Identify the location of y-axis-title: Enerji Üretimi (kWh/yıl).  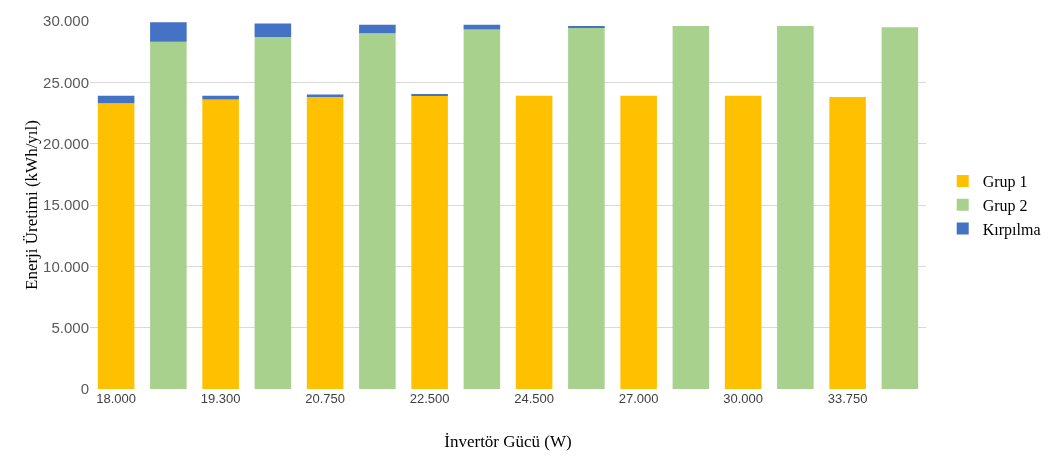
(32, 205).